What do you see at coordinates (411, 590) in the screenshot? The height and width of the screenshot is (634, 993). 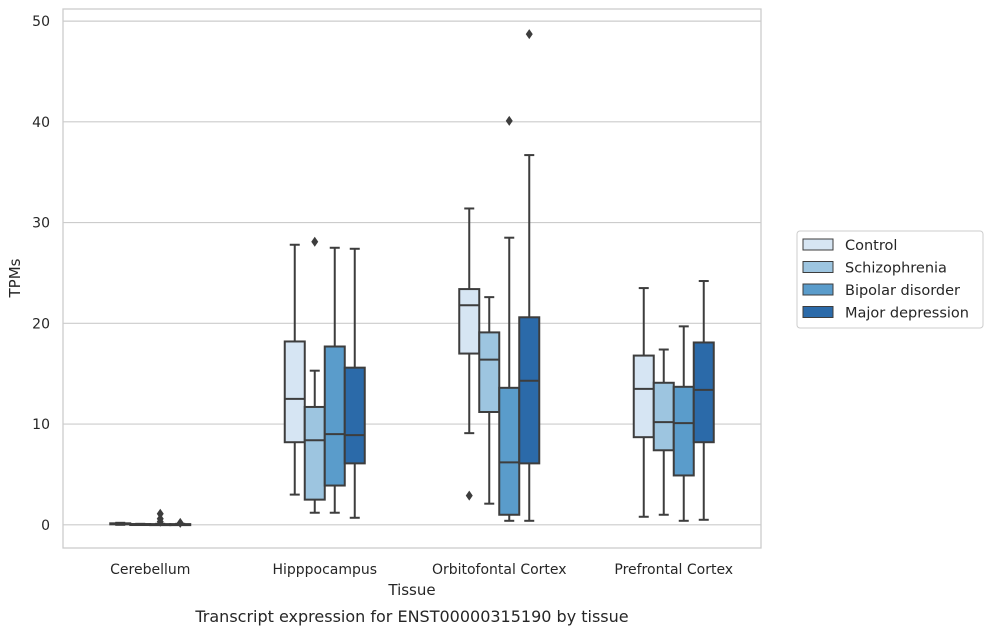 I see `x-axis-label: Tissue` at bounding box center [411, 590].